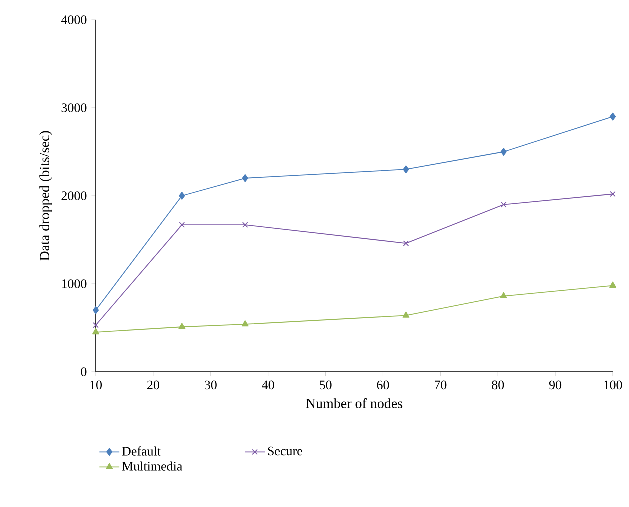 Image resolution: width=629 pixels, height=507 pixels. What do you see at coordinates (383, 385) in the screenshot?
I see `x-tick-label: 60` at bounding box center [383, 385].